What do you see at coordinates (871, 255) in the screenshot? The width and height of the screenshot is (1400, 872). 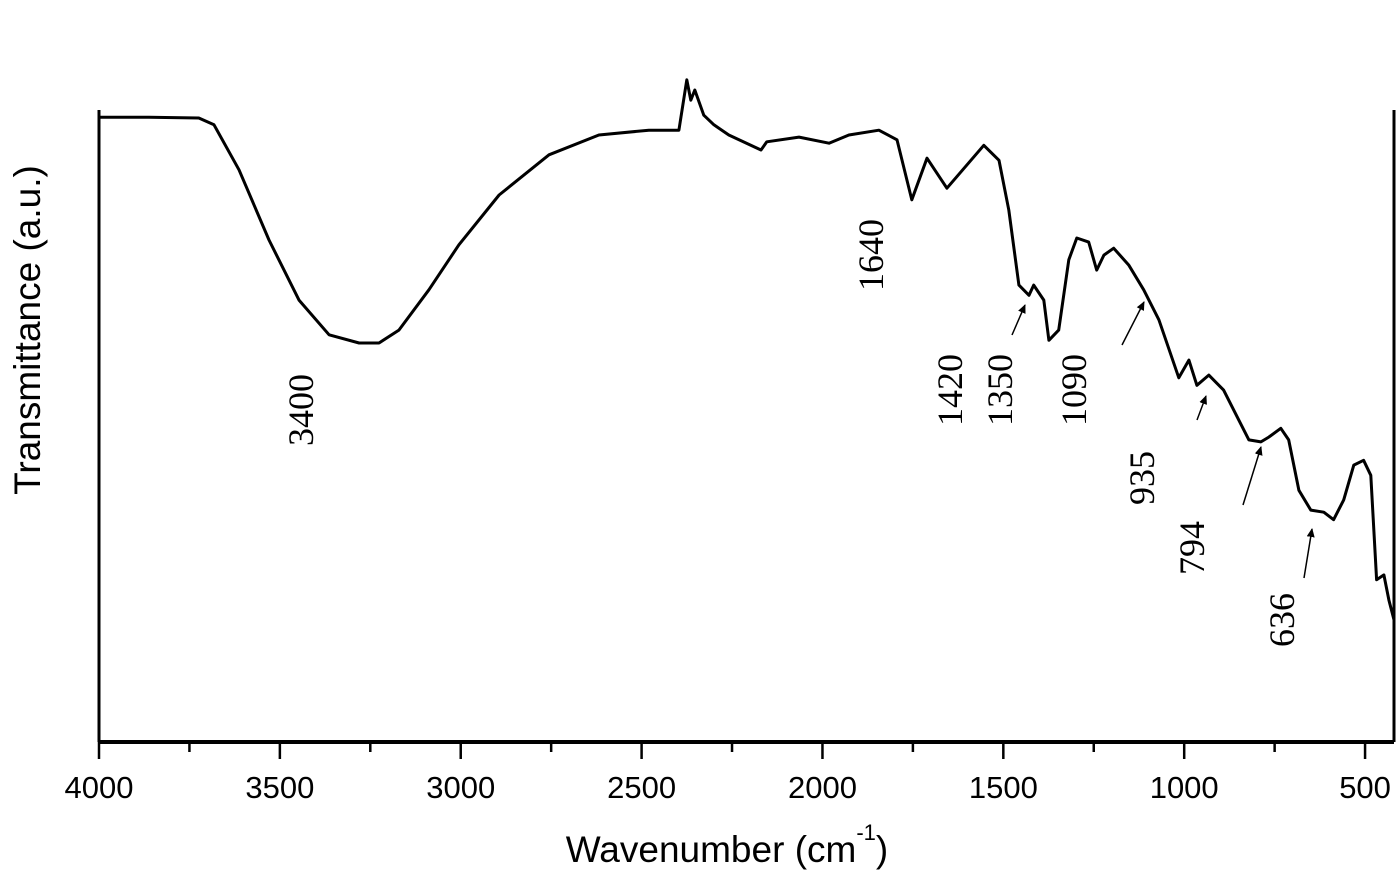 I see `peak-label: 1640` at bounding box center [871, 255].